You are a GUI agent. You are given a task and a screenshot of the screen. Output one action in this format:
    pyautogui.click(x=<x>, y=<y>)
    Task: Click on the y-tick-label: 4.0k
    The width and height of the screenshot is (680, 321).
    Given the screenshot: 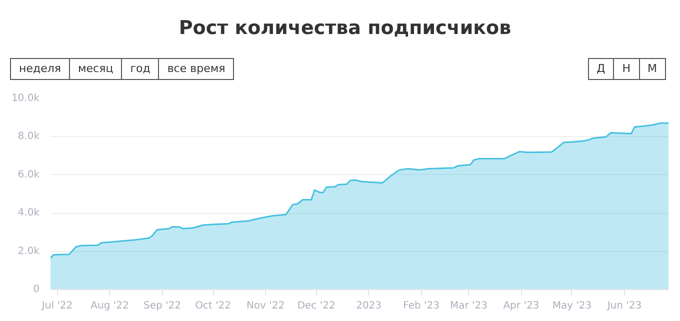 What is the action you would take?
    pyautogui.click(x=29, y=213)
    